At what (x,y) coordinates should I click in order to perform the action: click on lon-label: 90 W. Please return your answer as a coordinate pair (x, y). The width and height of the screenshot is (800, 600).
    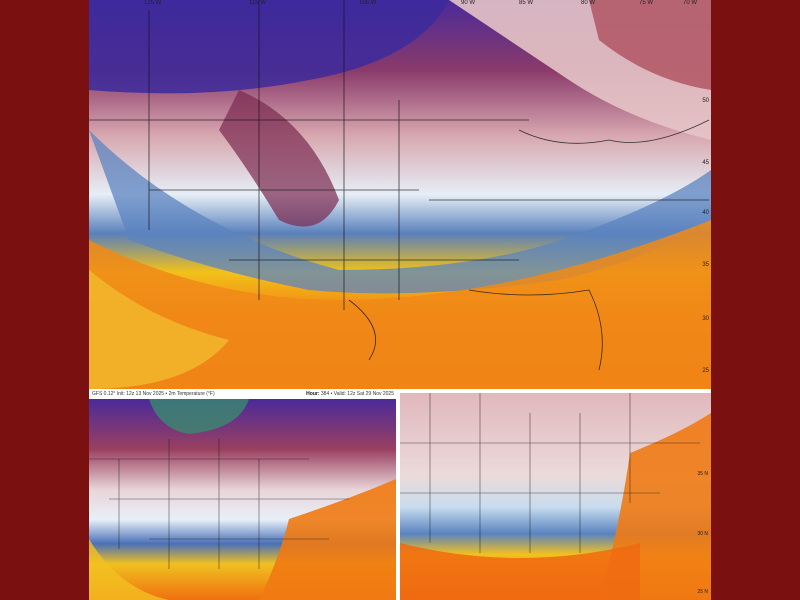
    Looking at the image, I should click on (468, 3).